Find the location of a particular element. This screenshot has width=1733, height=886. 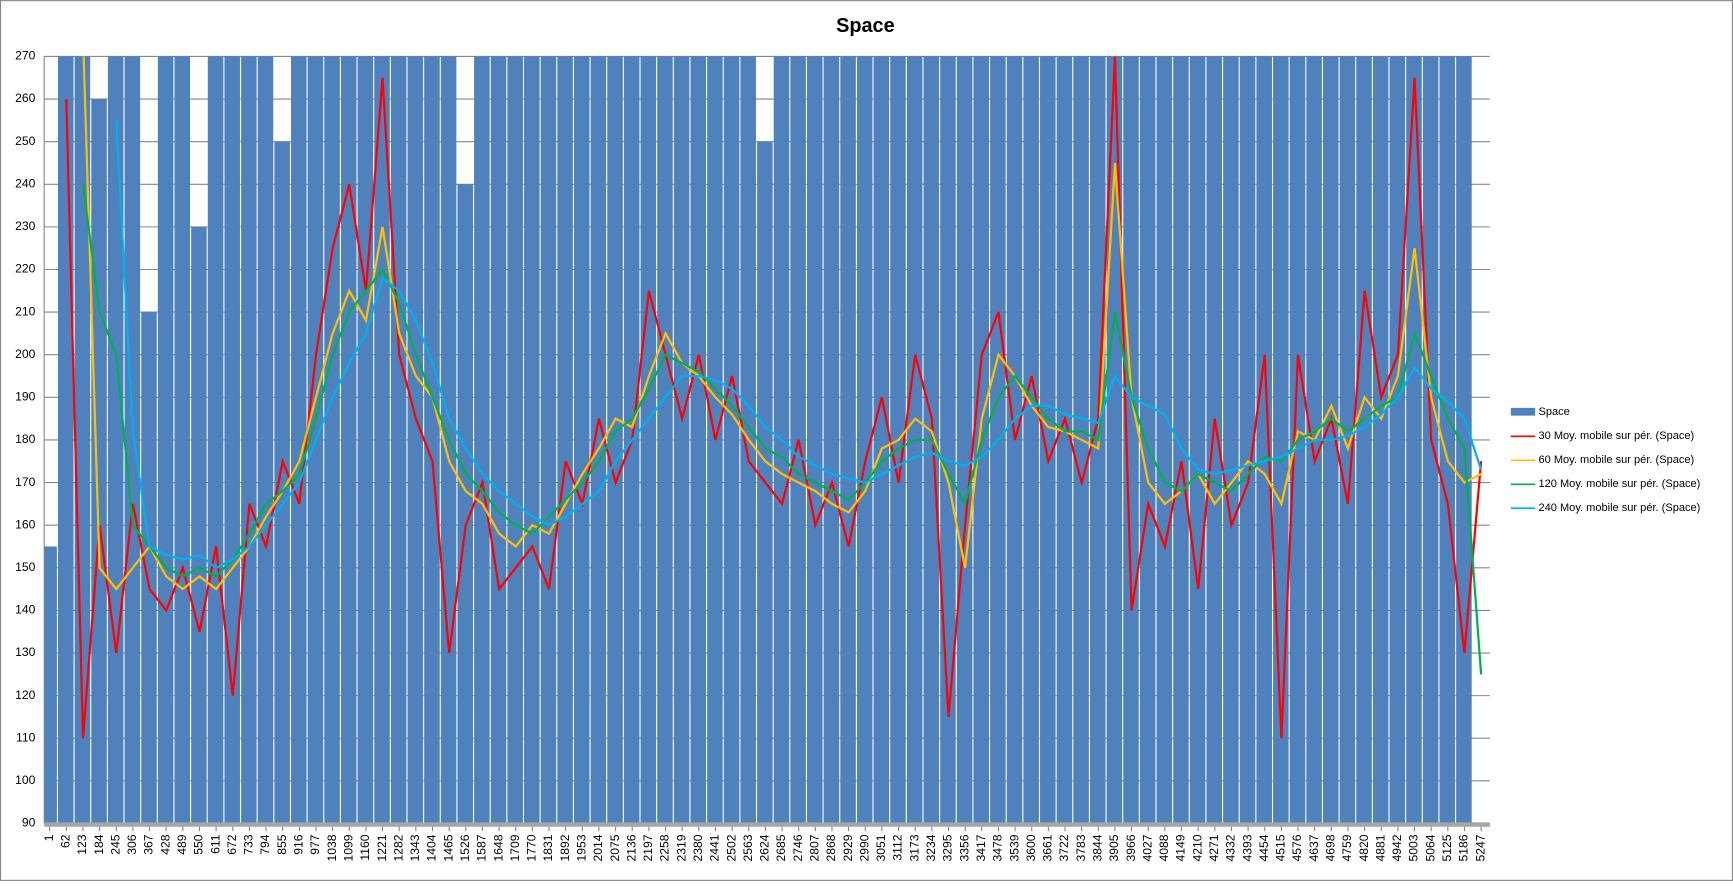

x-tick-label: 123 is located at coordinates (82, 844).